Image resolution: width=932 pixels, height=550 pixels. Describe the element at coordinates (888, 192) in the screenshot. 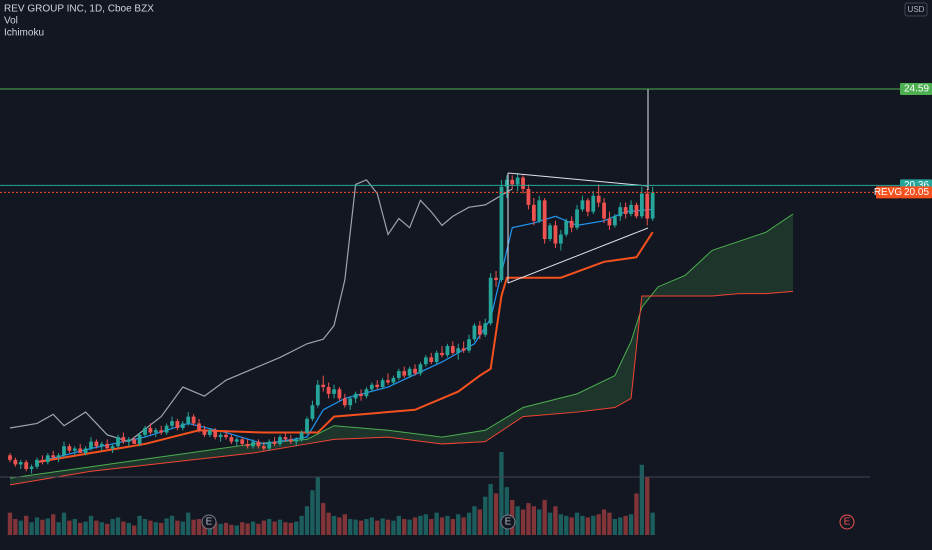

I see `symbol-tag` at that location.